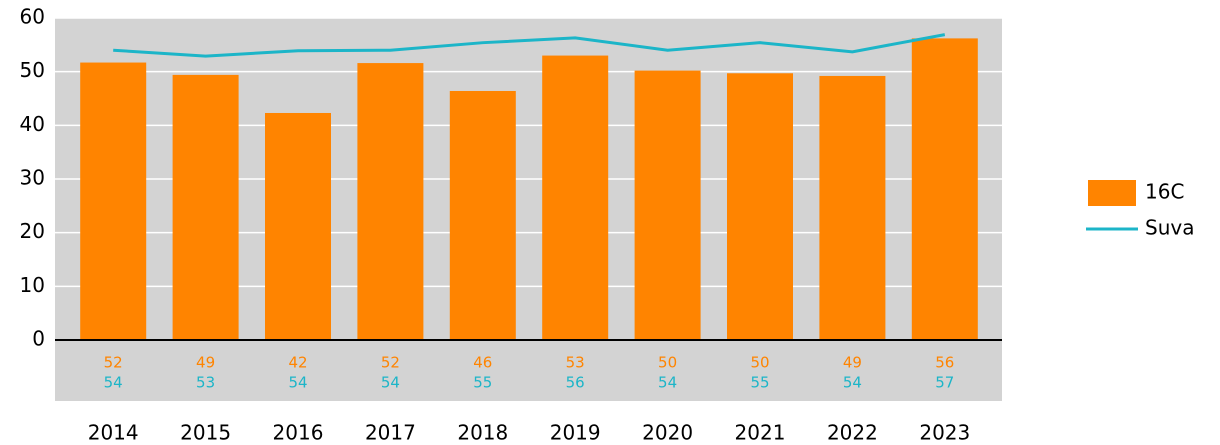 This screenshot has height=445, width=1220. What do you see at coordinates (482, 433) in the screenshot?
I see `x-tick-label: 2018` at bounding box center [482, 433].